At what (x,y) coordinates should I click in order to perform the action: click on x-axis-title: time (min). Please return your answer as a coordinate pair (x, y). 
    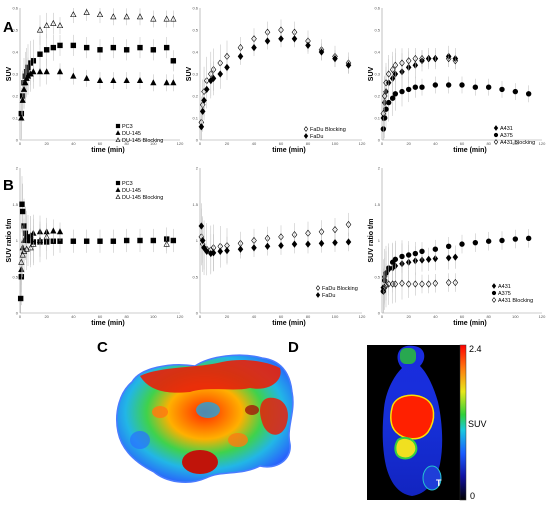
    Looking at the image, I should click on (107, 323).